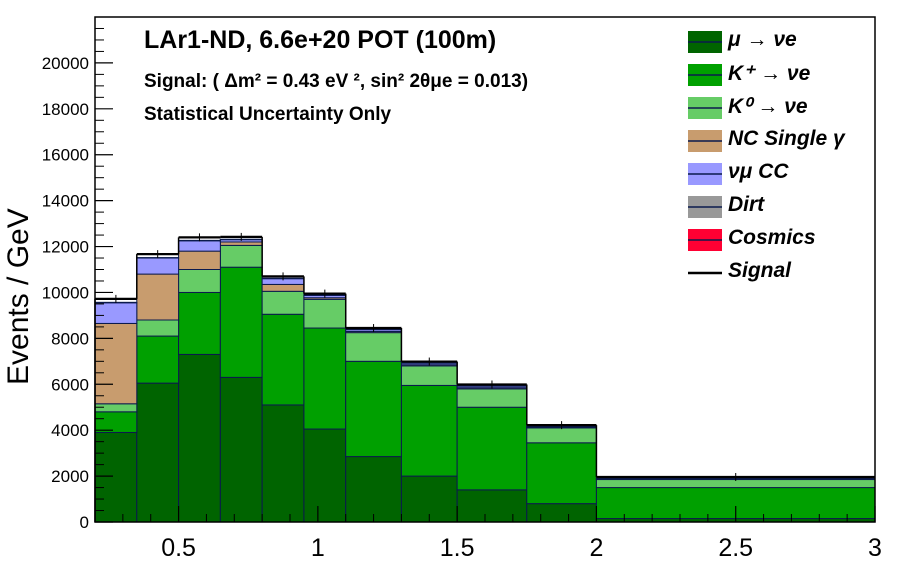 Image resolution: width=906 pixels, height=567 pixels. What do you see at coordinates (762, 39) in the screenshot?
I see `legend-label-mu-nue: μ → νe` at bounding box center [762, 39].